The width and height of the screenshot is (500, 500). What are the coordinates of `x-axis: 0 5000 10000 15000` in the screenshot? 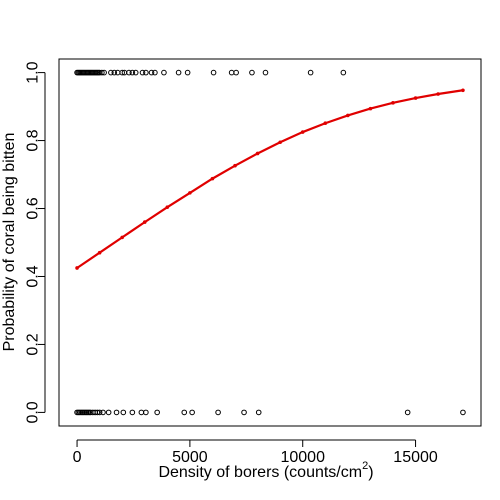 It's located at (255, 452).